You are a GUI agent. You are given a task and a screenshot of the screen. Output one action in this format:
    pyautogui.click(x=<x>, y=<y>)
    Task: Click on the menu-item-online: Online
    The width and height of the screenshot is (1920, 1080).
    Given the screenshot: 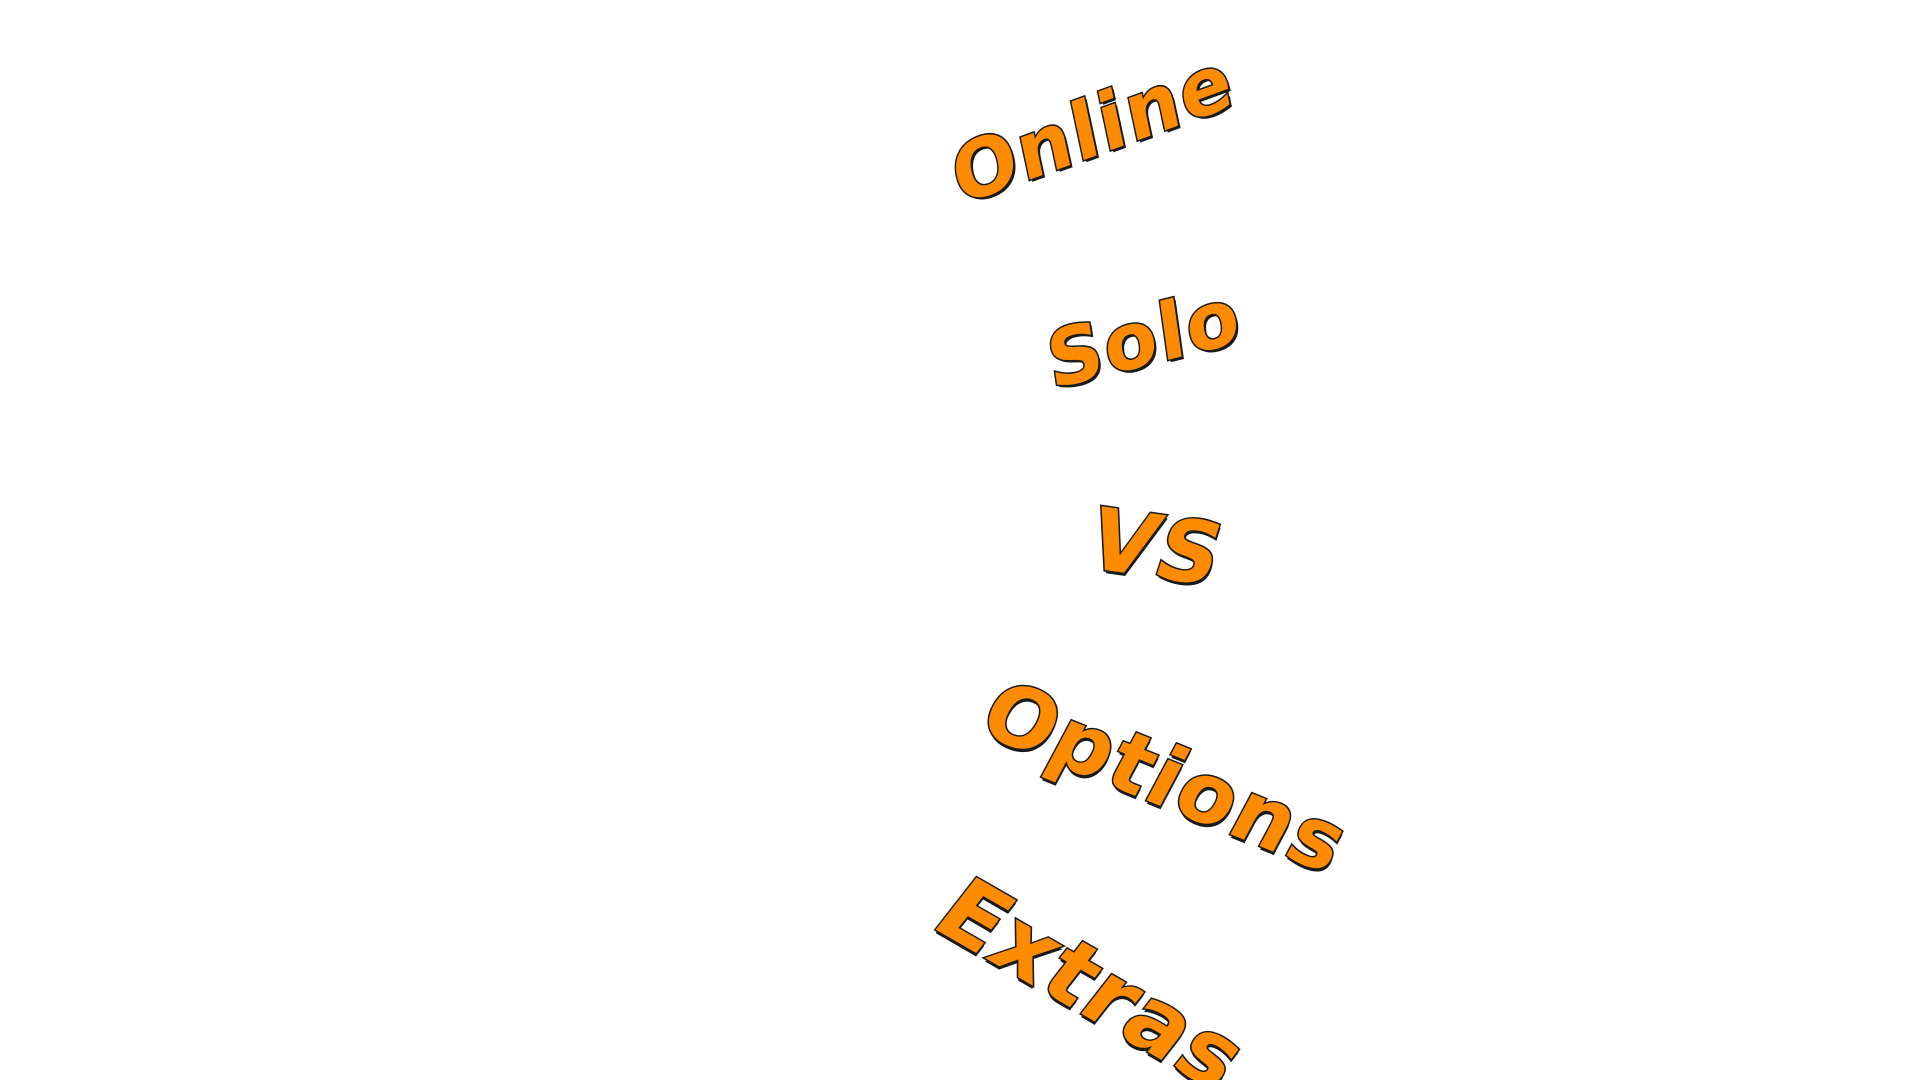 What is the action you would take?
    pyautogui.click(x=1093, y=128)
    